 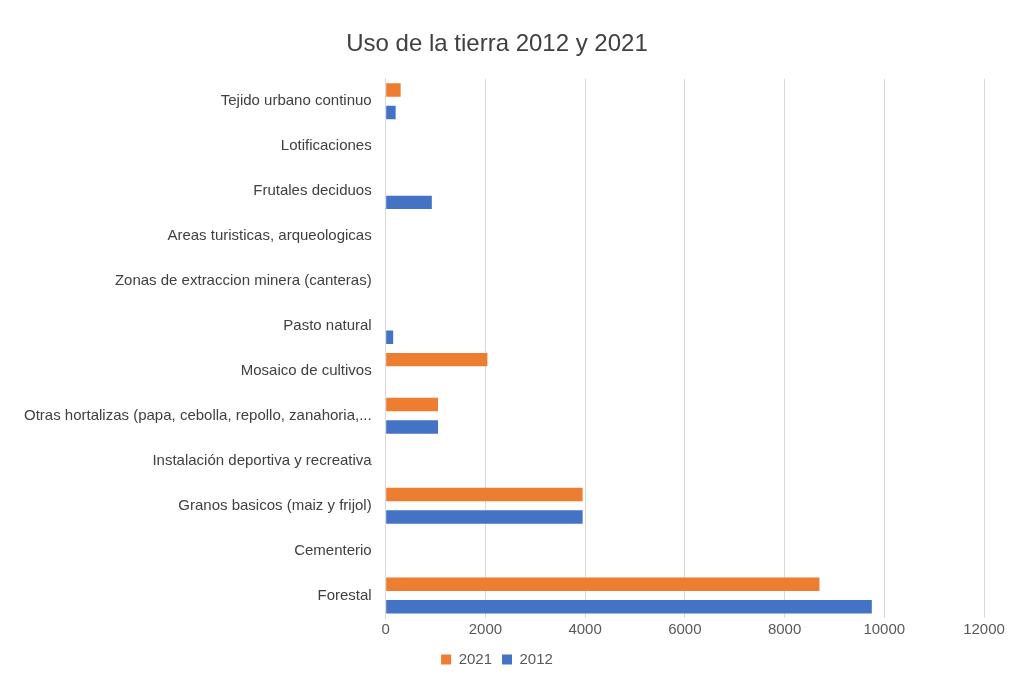 I want to click on x-tick-label: 12000, so click(x=984, y=629).